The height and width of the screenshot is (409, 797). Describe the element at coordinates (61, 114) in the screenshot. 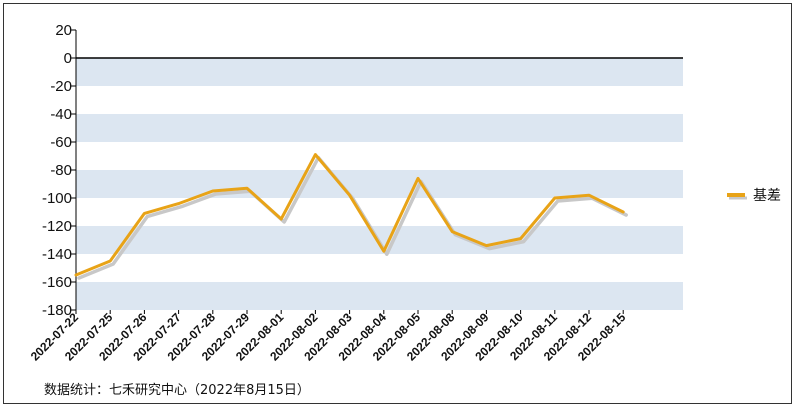

I see `y-tick-label: -40` at that location.